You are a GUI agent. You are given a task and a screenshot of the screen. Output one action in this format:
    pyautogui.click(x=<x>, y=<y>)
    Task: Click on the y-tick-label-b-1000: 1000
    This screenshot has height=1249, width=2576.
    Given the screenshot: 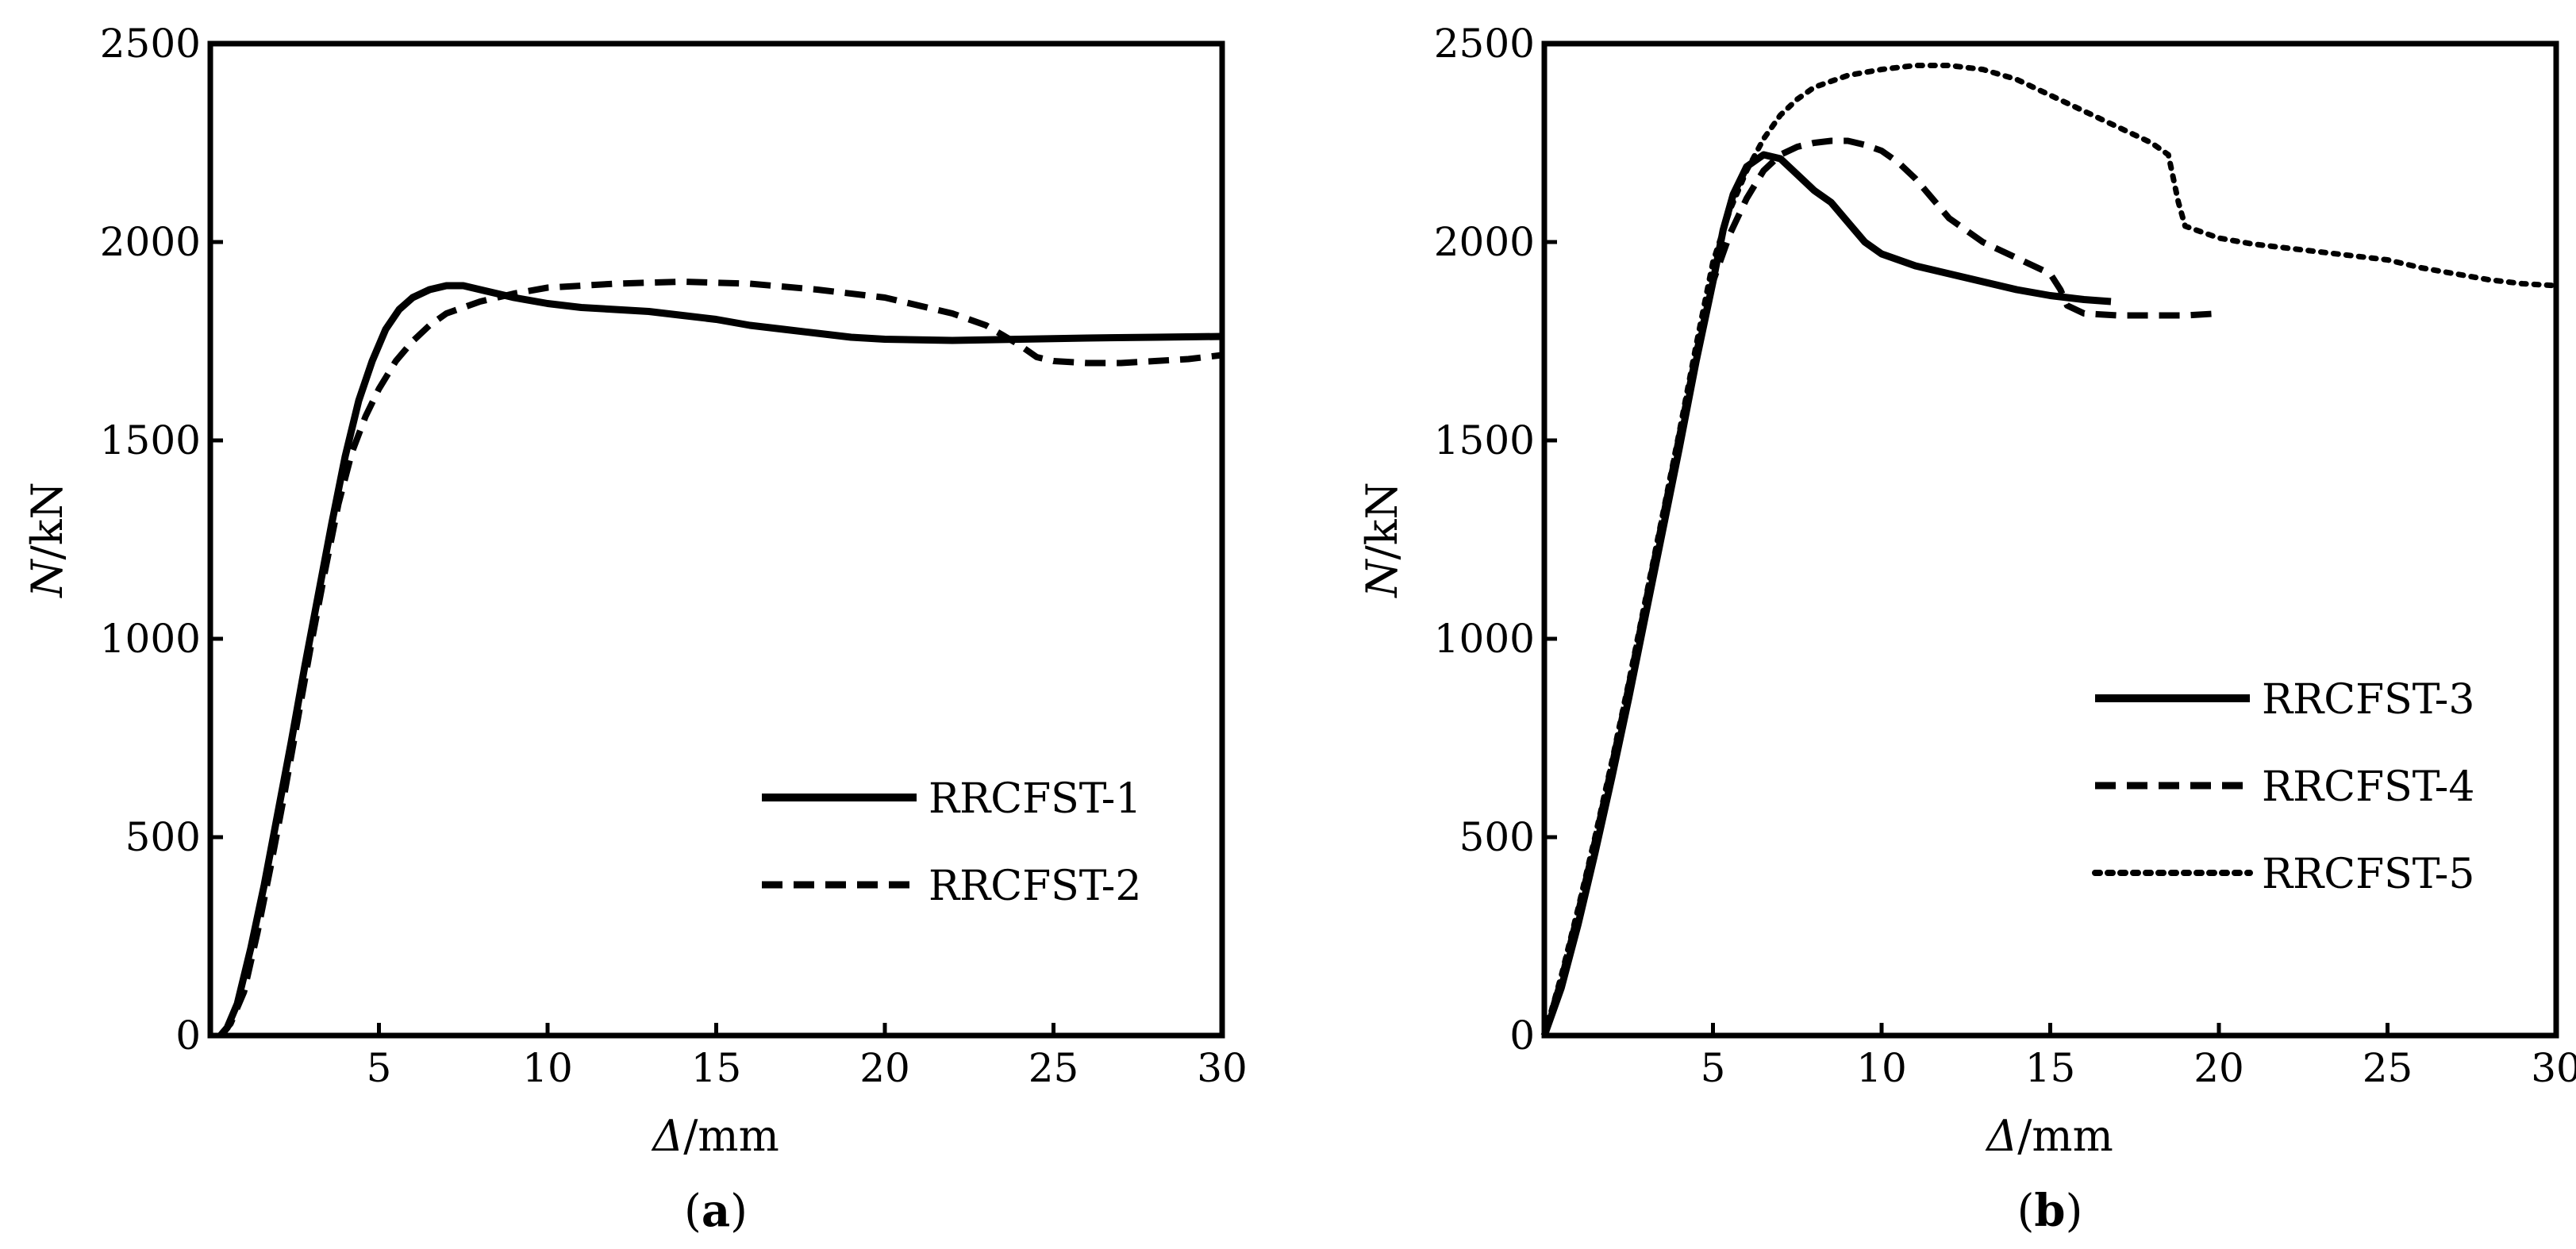 What is the action you would take?
    pyautogui.click(x=1484, y=639)
    